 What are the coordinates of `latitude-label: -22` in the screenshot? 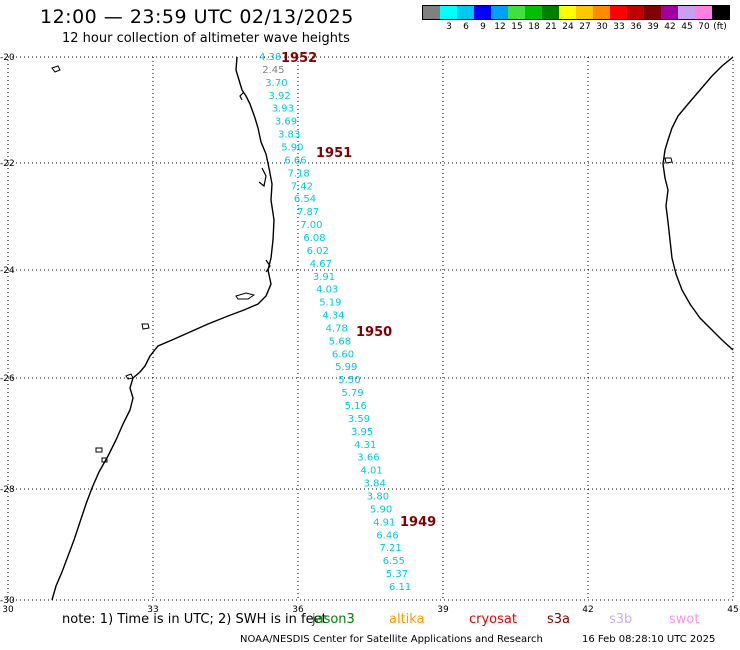 It's located at (7, 164).